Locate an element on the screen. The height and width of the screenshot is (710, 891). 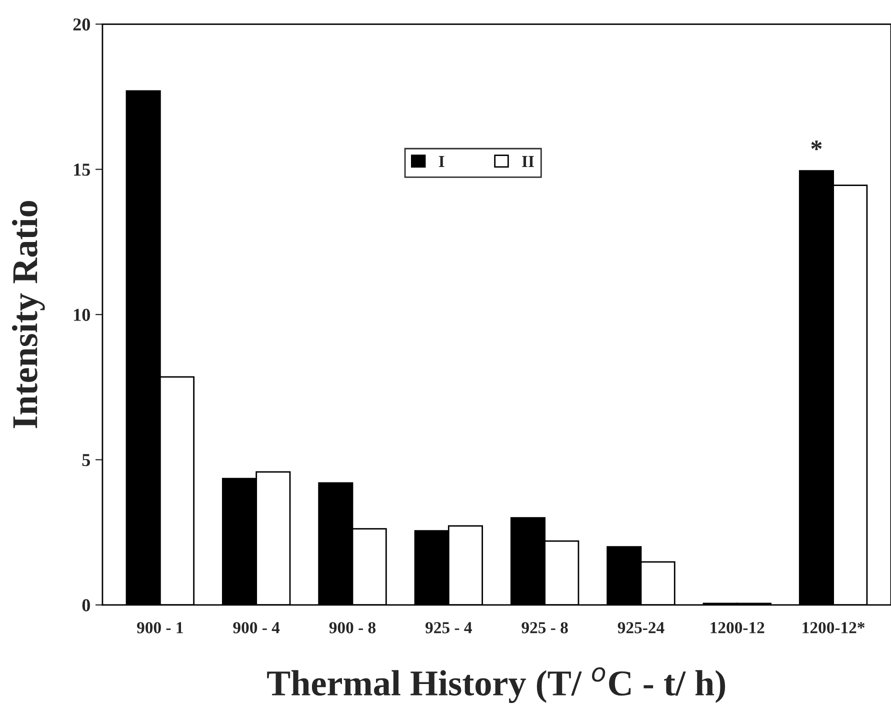
annotation: * is located at coordinates (816, 145).